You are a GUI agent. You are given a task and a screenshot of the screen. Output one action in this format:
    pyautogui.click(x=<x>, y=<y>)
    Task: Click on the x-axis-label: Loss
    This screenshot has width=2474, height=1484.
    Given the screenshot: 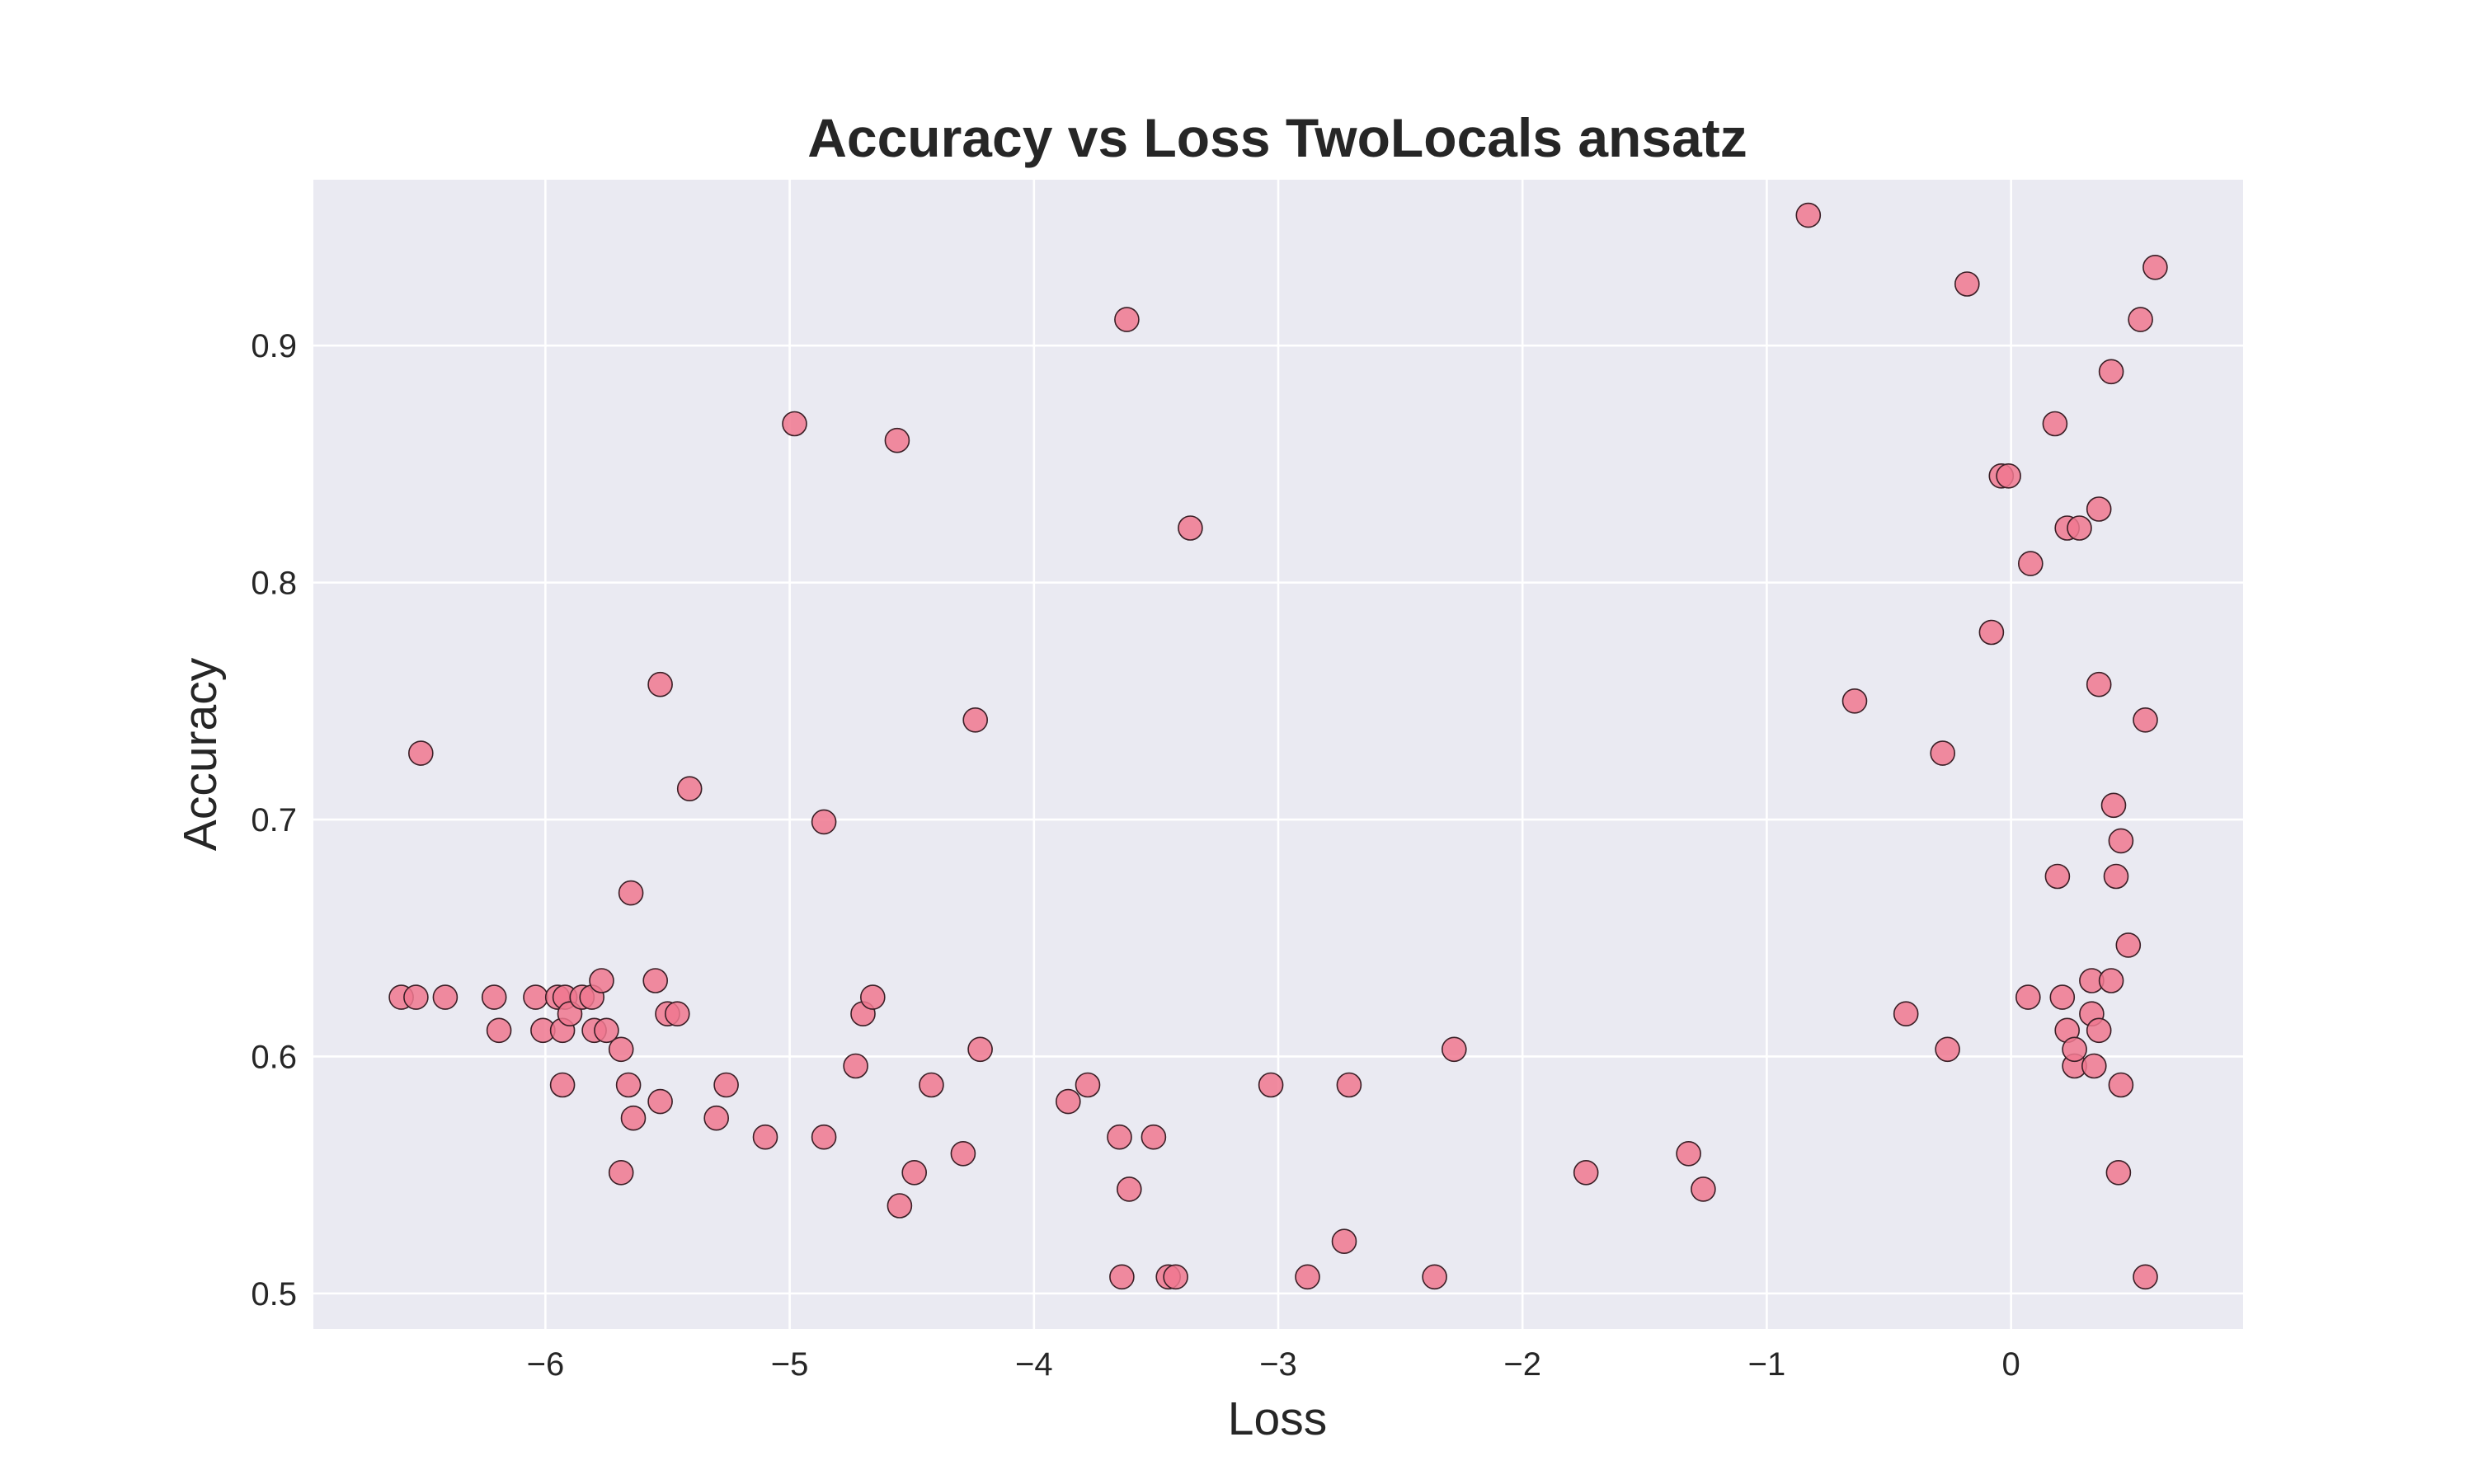 What is the action you would take?
    pyautogui.click(x=1277, y=1418)
    